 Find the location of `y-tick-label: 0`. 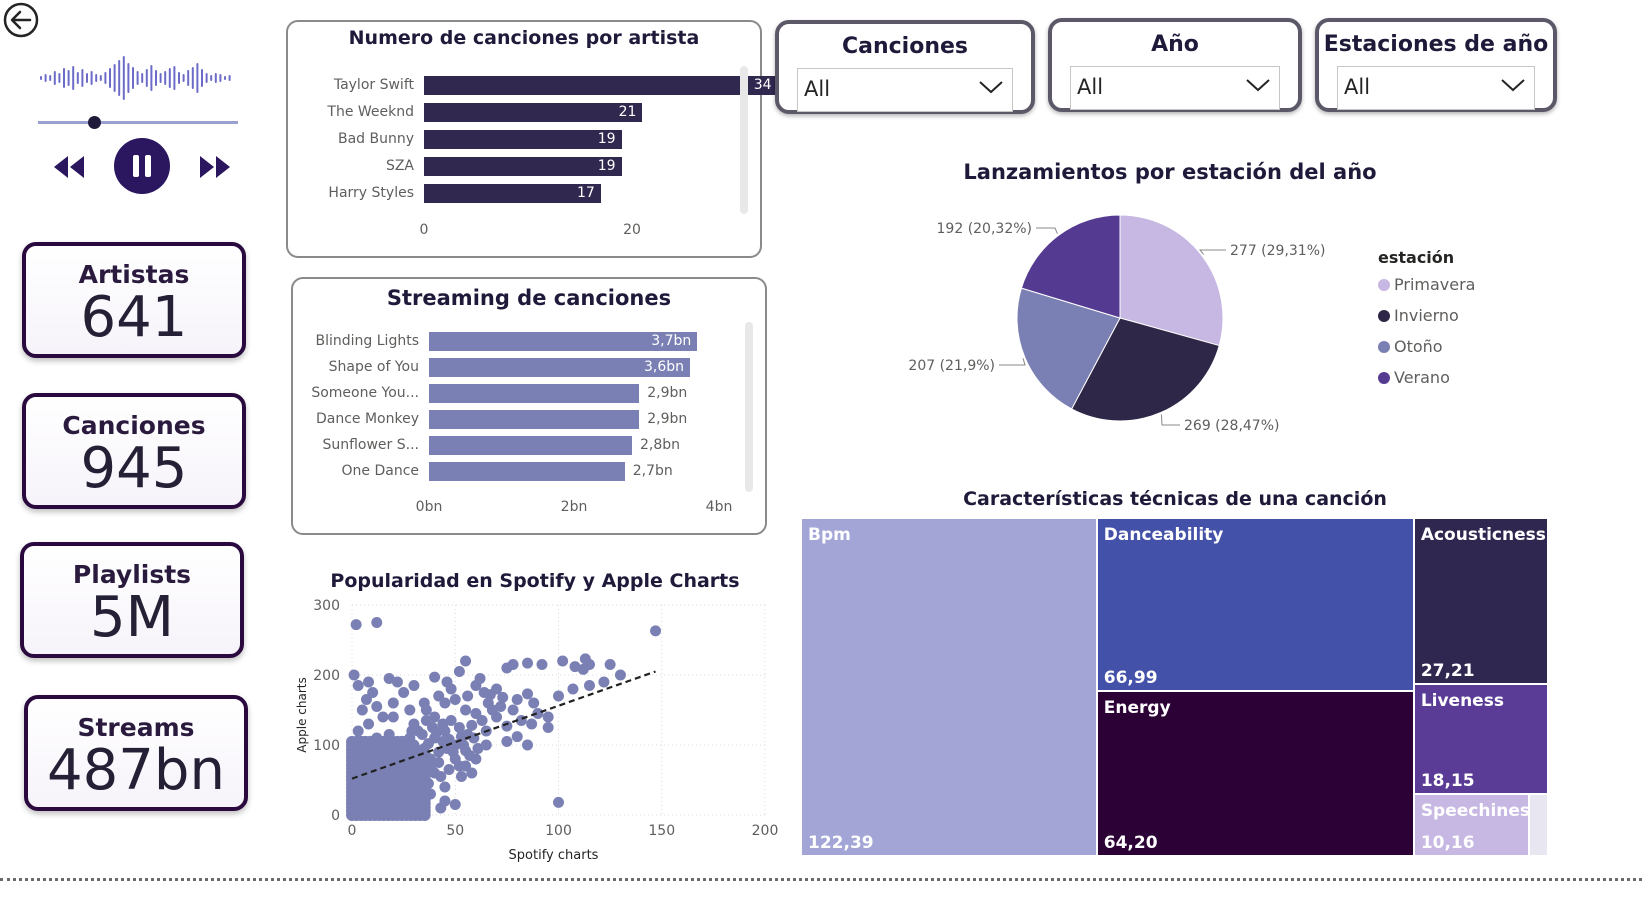

y-tick-label: 0 is located at coordinates (335, 816).